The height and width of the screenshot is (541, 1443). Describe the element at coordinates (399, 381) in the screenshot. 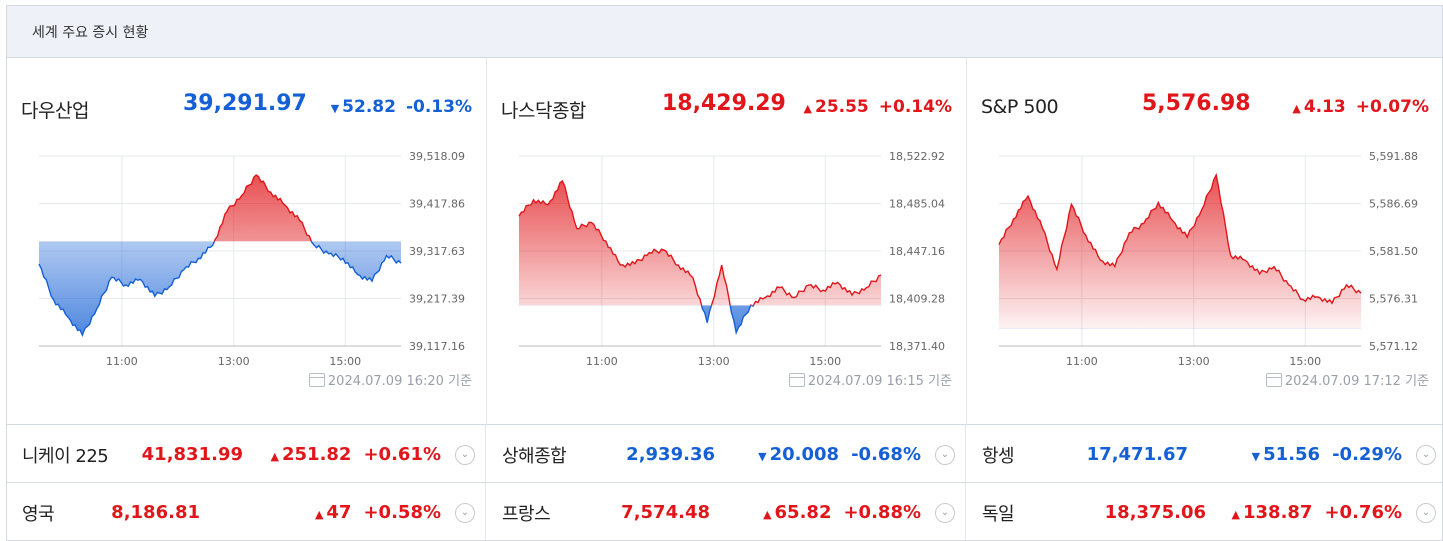

I see `timestamp-text: 2024.07.09 16:20 기준` at that location.